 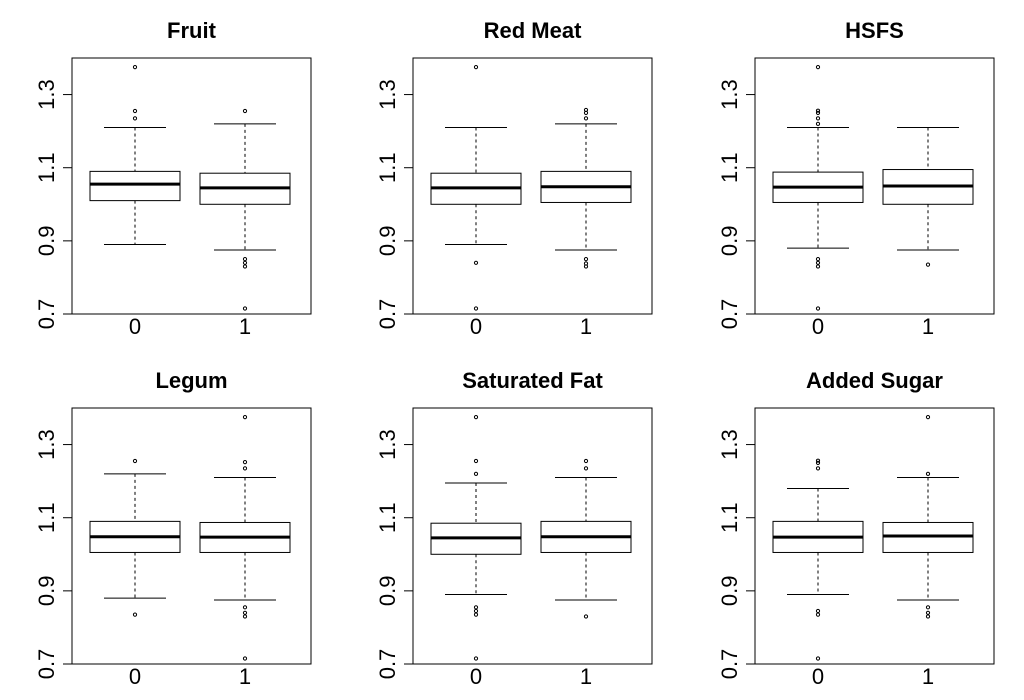 I want to click on panel-title: Fruit, so click(x=192, y=30).